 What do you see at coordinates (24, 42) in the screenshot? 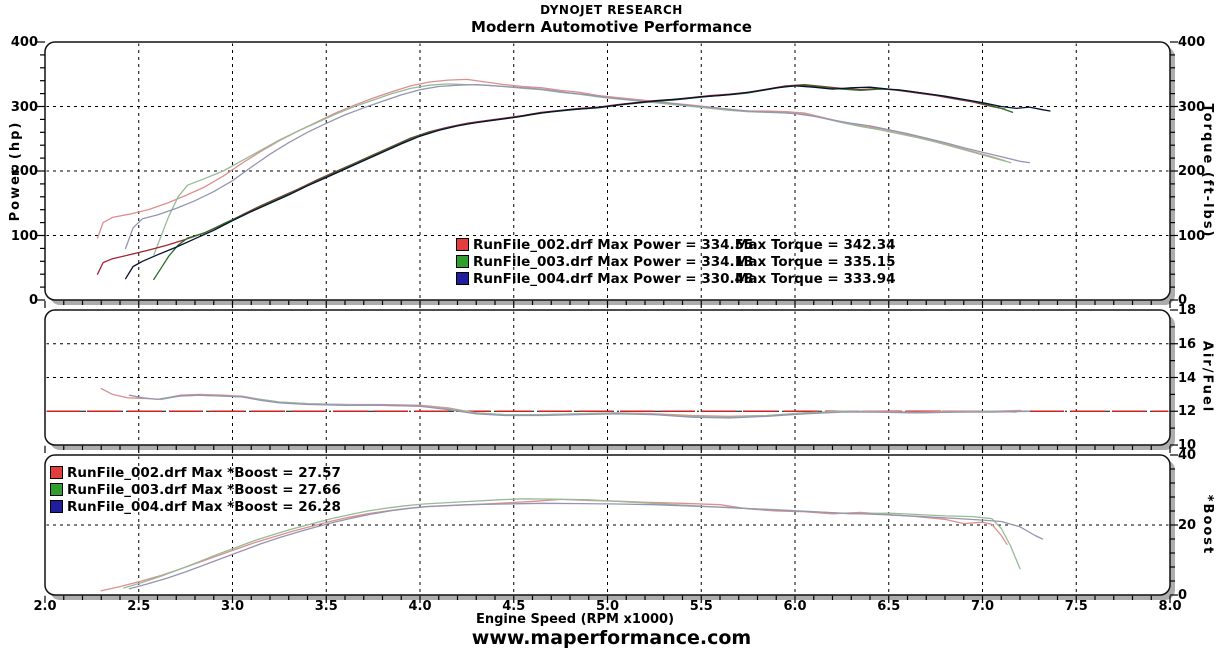
I see `left-tick-label: 400` at bounding box center [24, 42].